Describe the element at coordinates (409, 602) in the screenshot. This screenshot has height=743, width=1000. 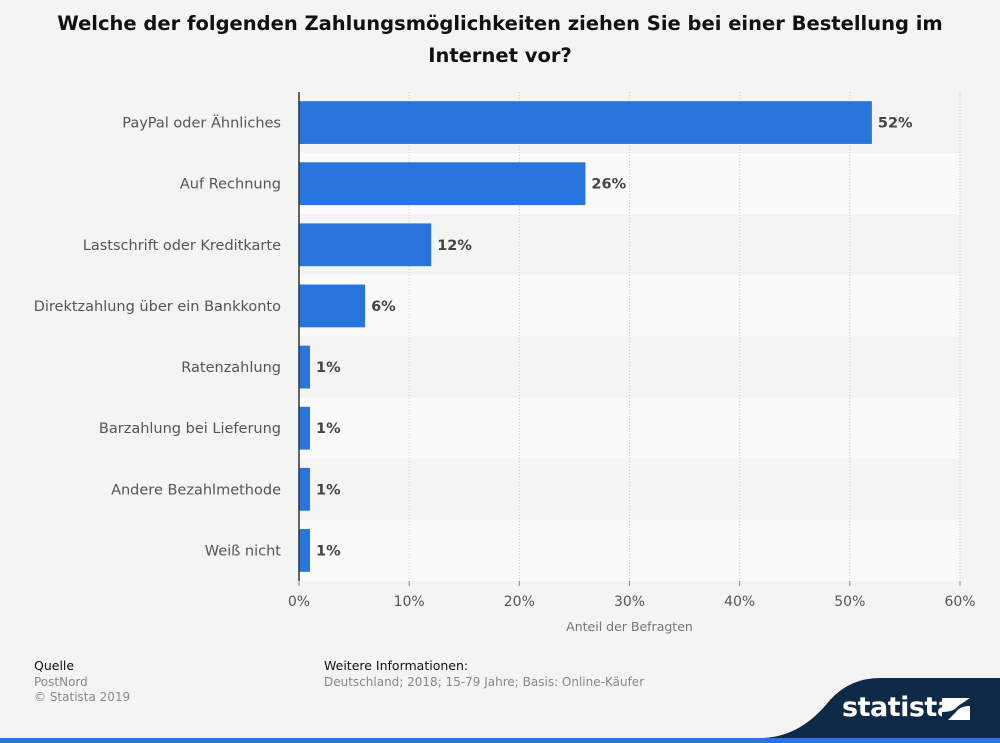
I see `x-tick-label: 10%` at that location.